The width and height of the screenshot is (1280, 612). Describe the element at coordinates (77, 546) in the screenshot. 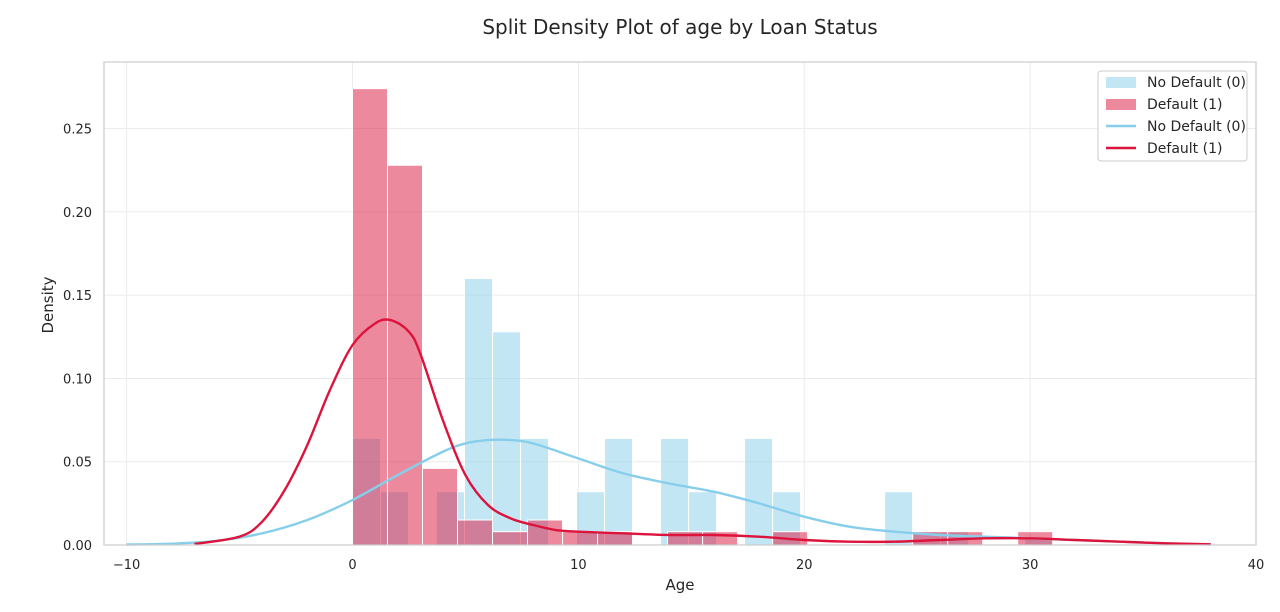

I see `y-tick-label: 0.00` at that location.